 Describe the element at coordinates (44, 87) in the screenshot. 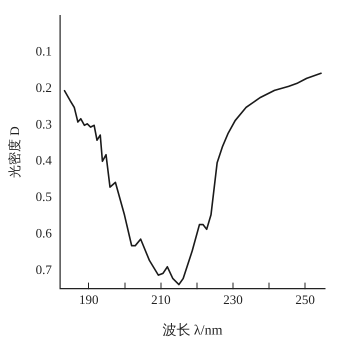

I see `y-tick-label: 0.2` at that location.